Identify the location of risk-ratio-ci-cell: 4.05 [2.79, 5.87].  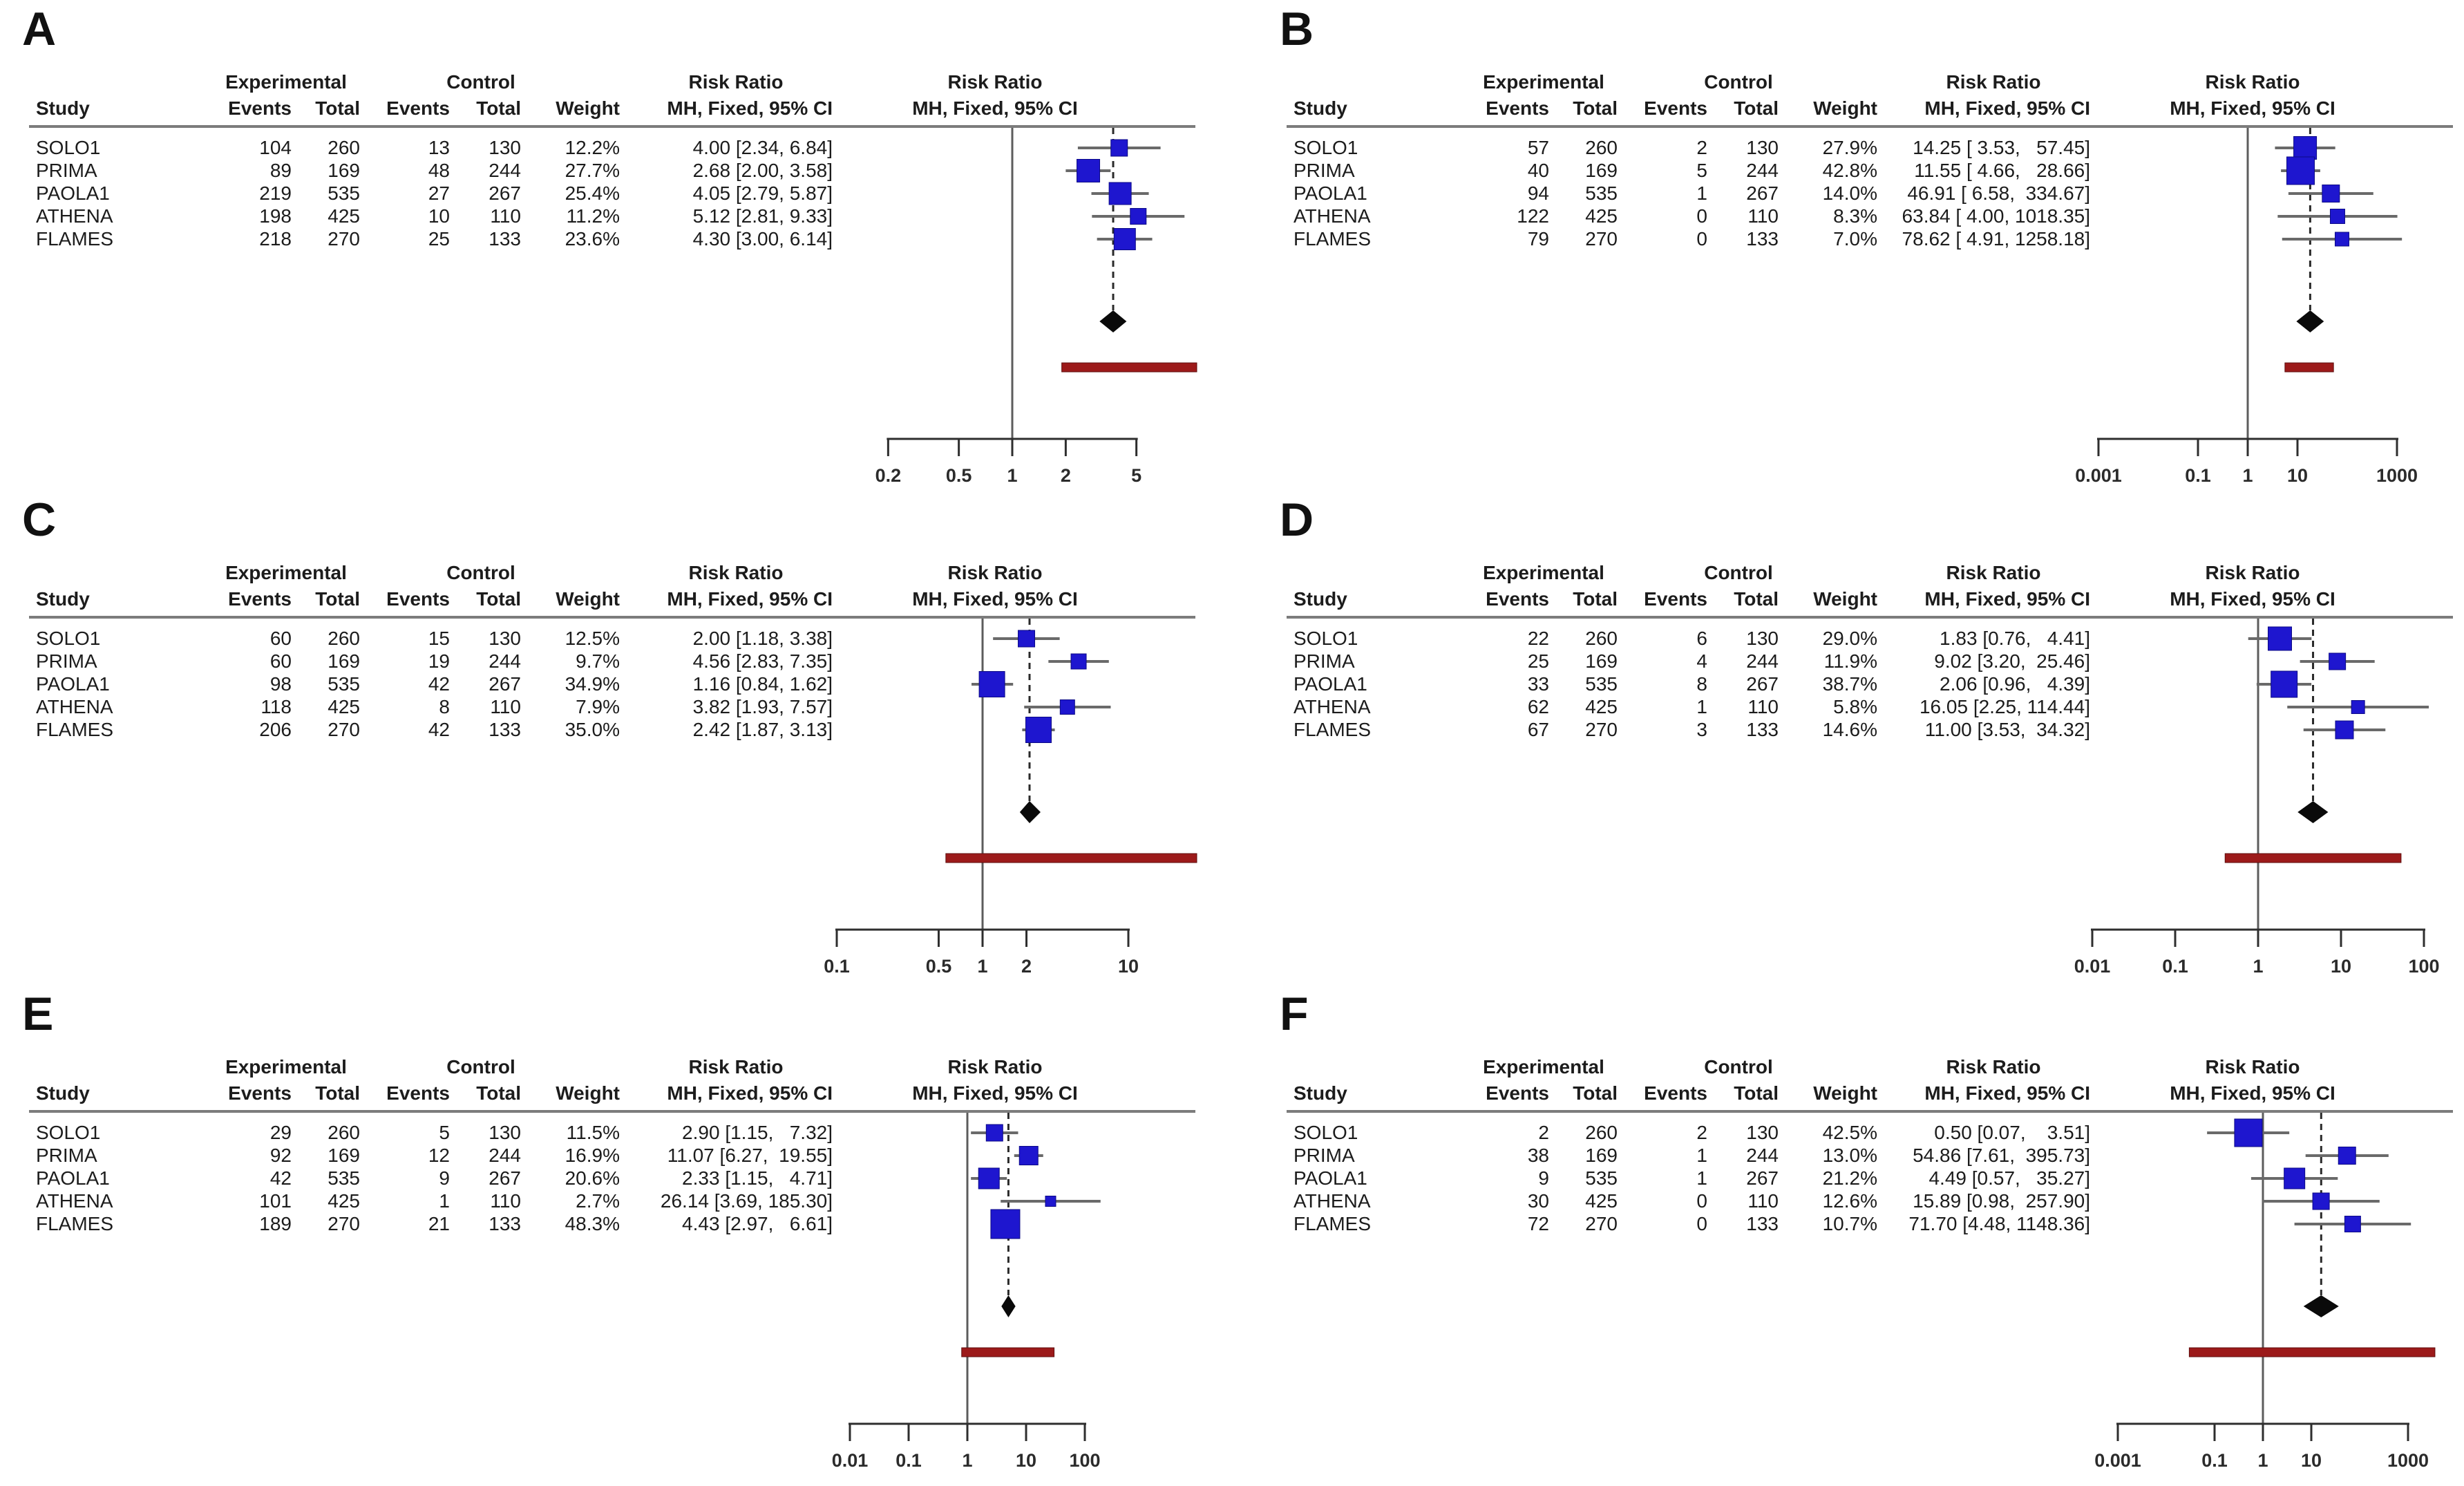
(762, 193).